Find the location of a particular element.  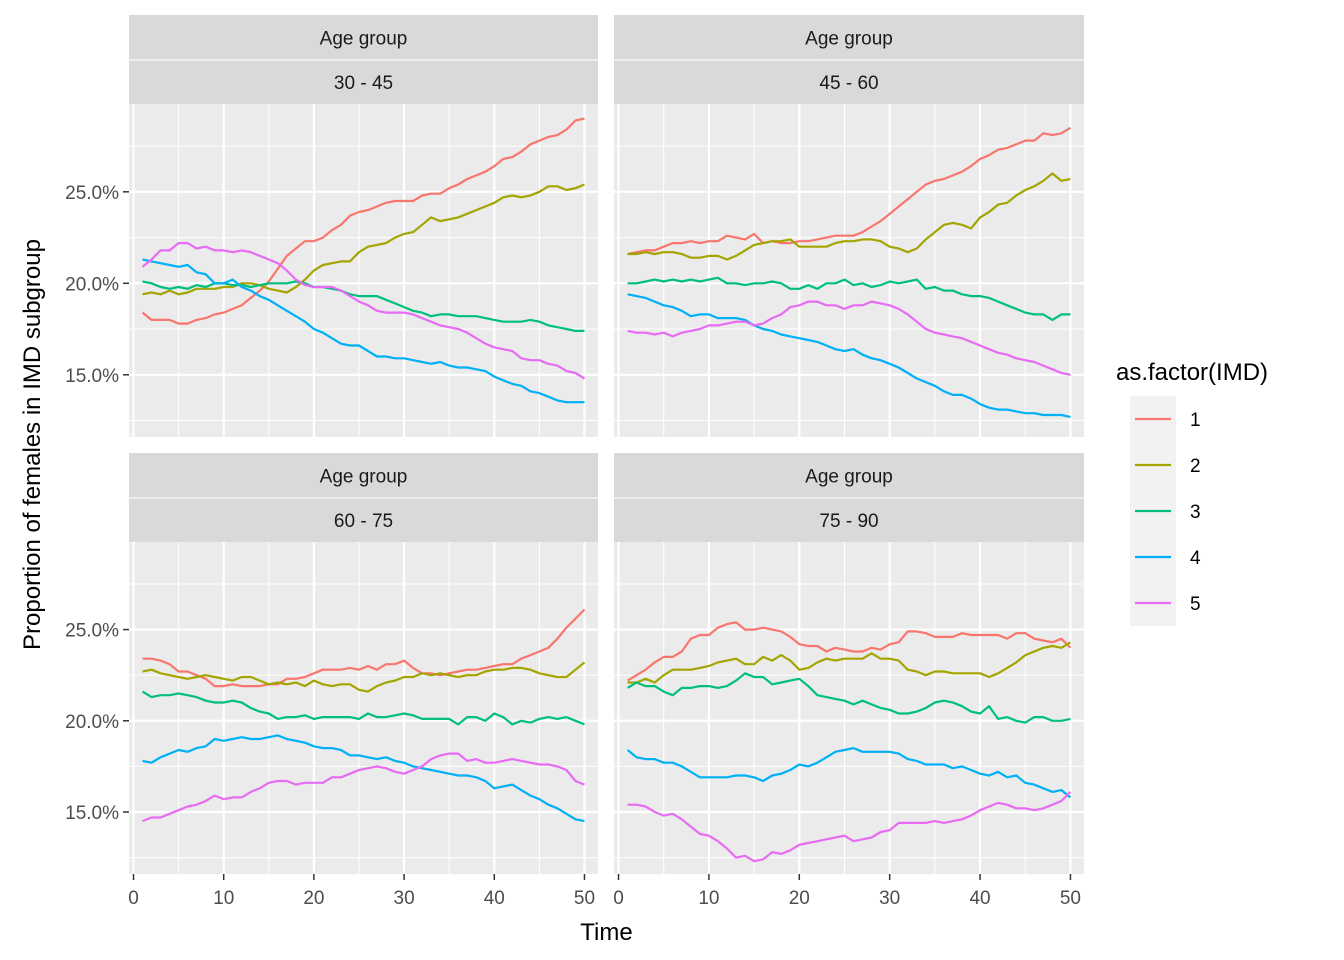

legend-label: 3 is located at coordinates (1195, 512).